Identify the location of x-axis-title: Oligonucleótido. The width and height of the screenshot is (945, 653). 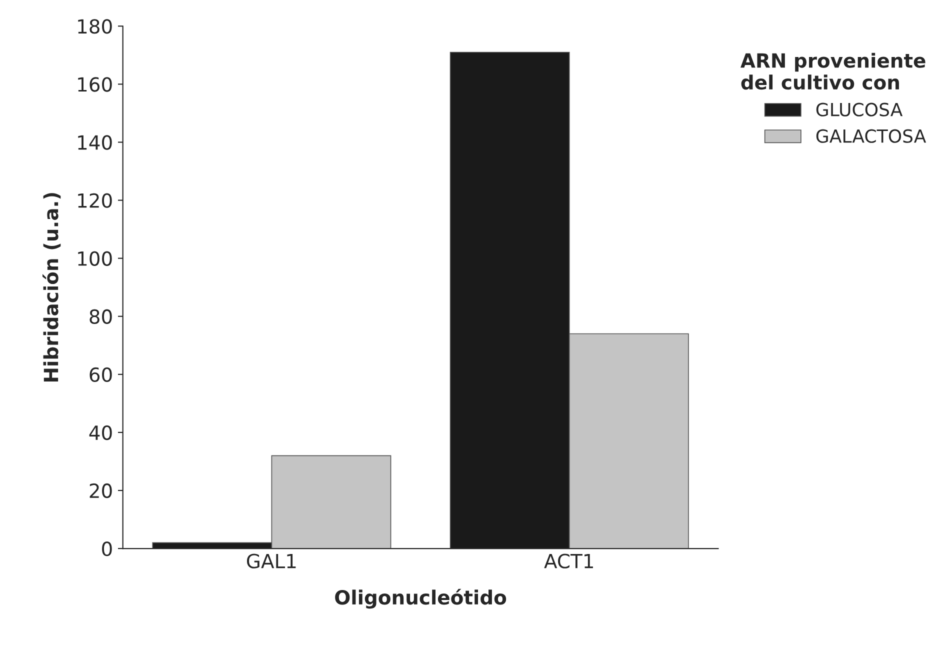
(420, 598).